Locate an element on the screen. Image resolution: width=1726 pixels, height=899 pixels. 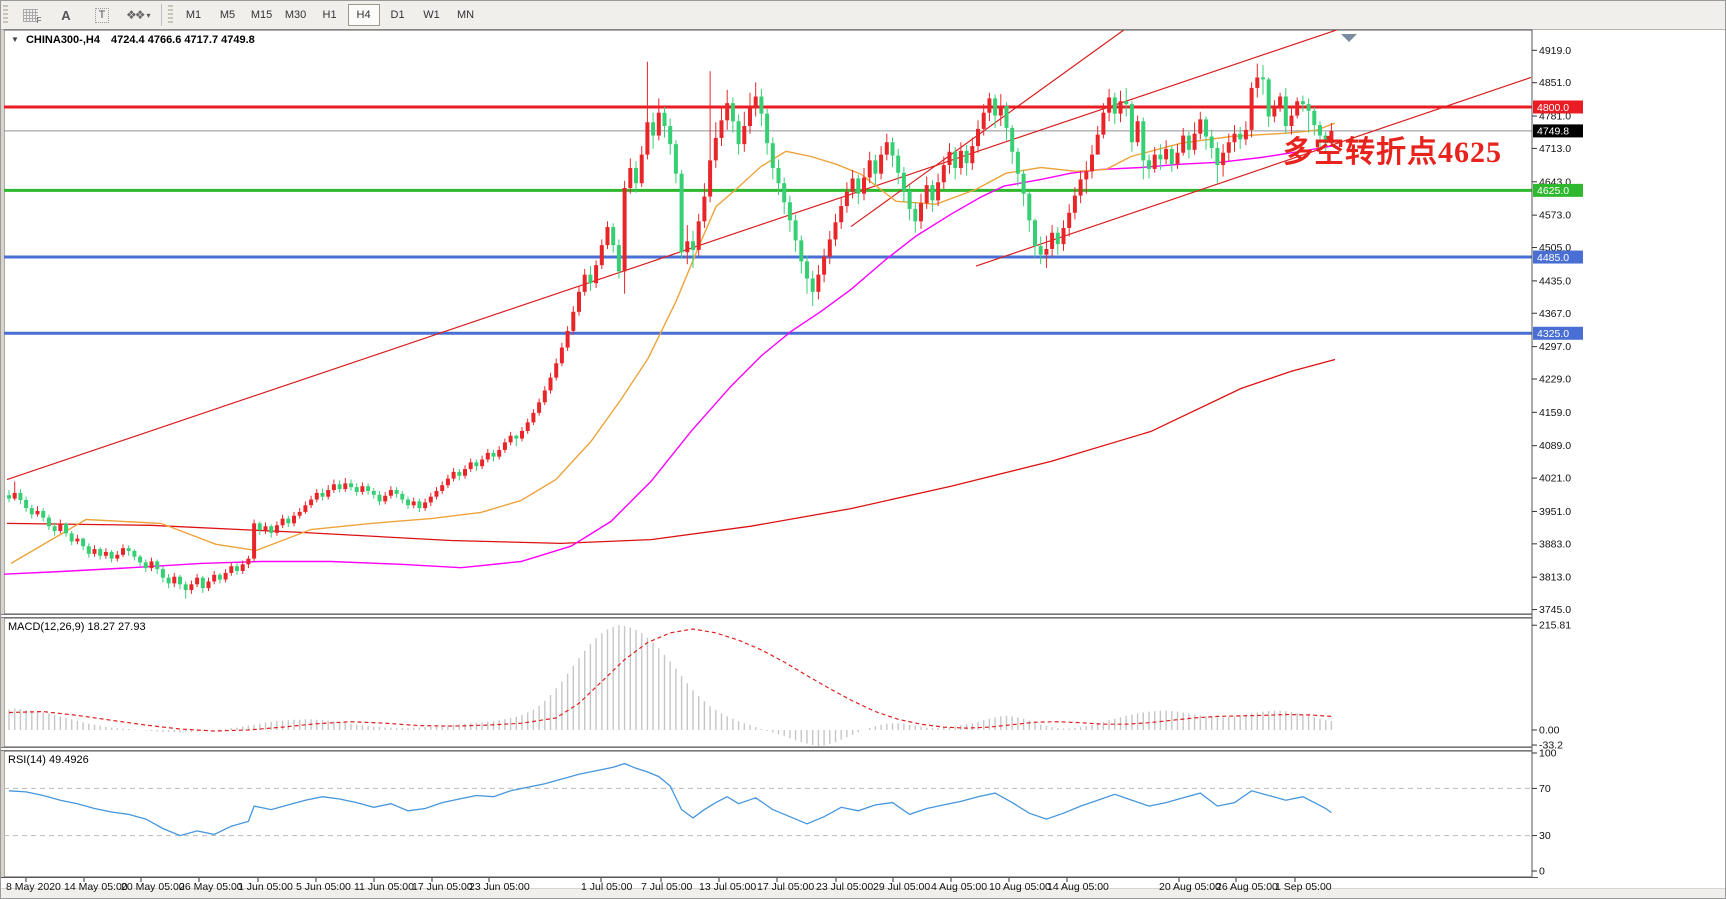
toolbar-grip is located at coordinates (5, 15).